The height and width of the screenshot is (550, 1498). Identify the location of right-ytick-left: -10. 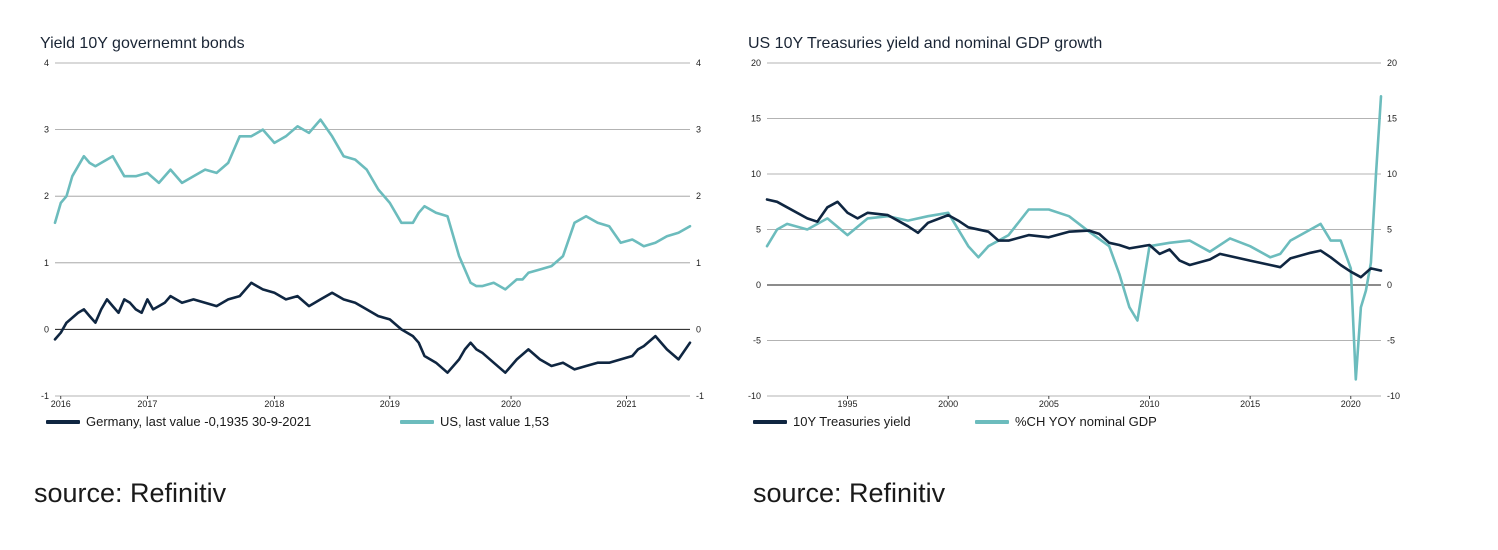
(754, 396).